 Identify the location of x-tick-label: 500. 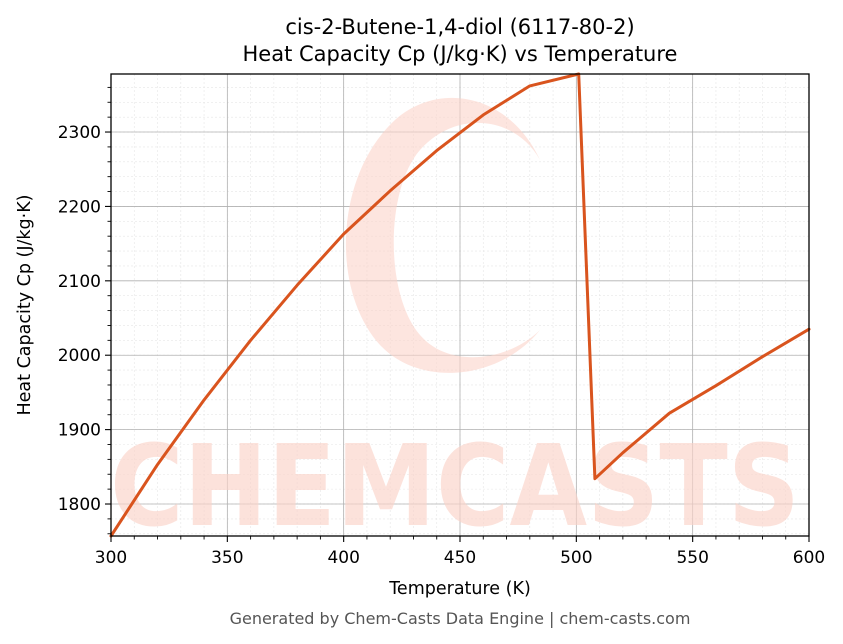
(576, 558).